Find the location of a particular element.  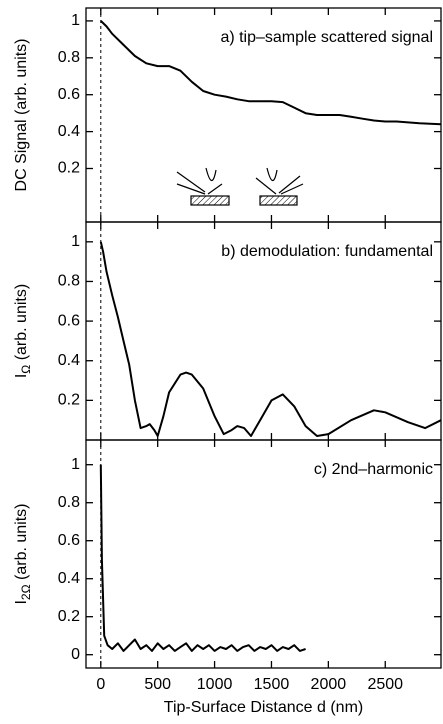

y-axis-label: I2Ω (arb. units) is located at coordinates (23, 553).